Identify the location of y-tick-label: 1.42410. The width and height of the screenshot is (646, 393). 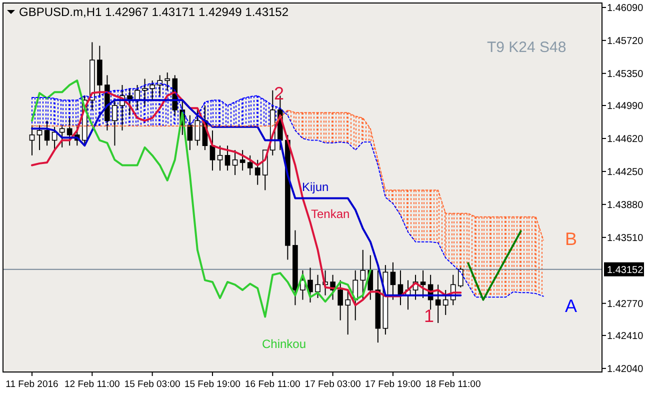
(625, 336).